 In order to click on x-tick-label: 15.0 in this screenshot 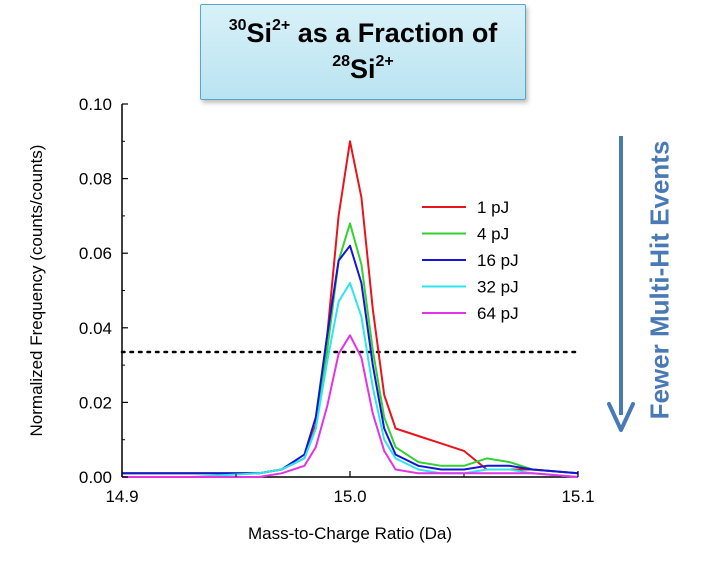, I will do `click(349, 496)`.